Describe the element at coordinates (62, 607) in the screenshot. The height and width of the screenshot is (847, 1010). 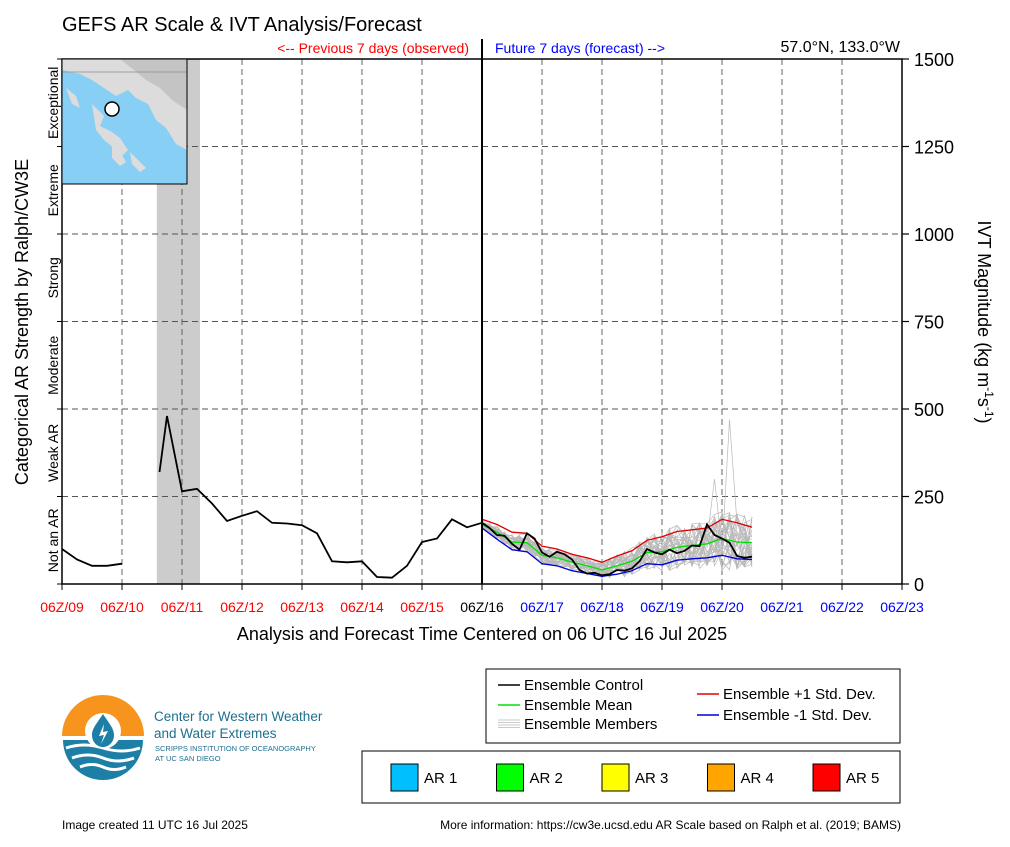
I see `x-tick-label: 06Z/09` at that location.